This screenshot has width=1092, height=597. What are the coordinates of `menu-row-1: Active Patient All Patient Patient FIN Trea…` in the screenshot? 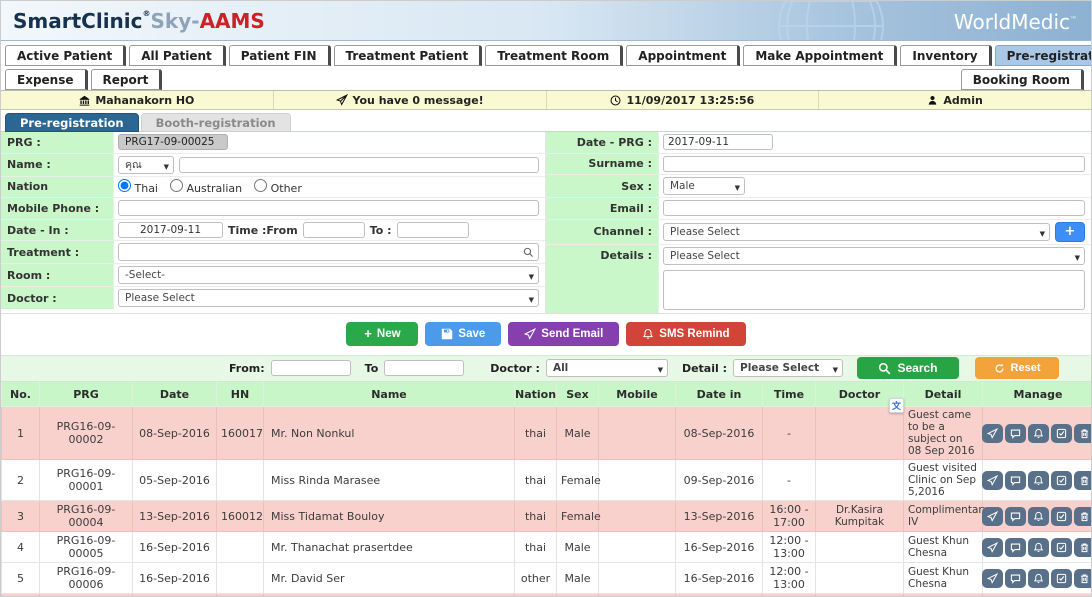 It's located at (548, 54).